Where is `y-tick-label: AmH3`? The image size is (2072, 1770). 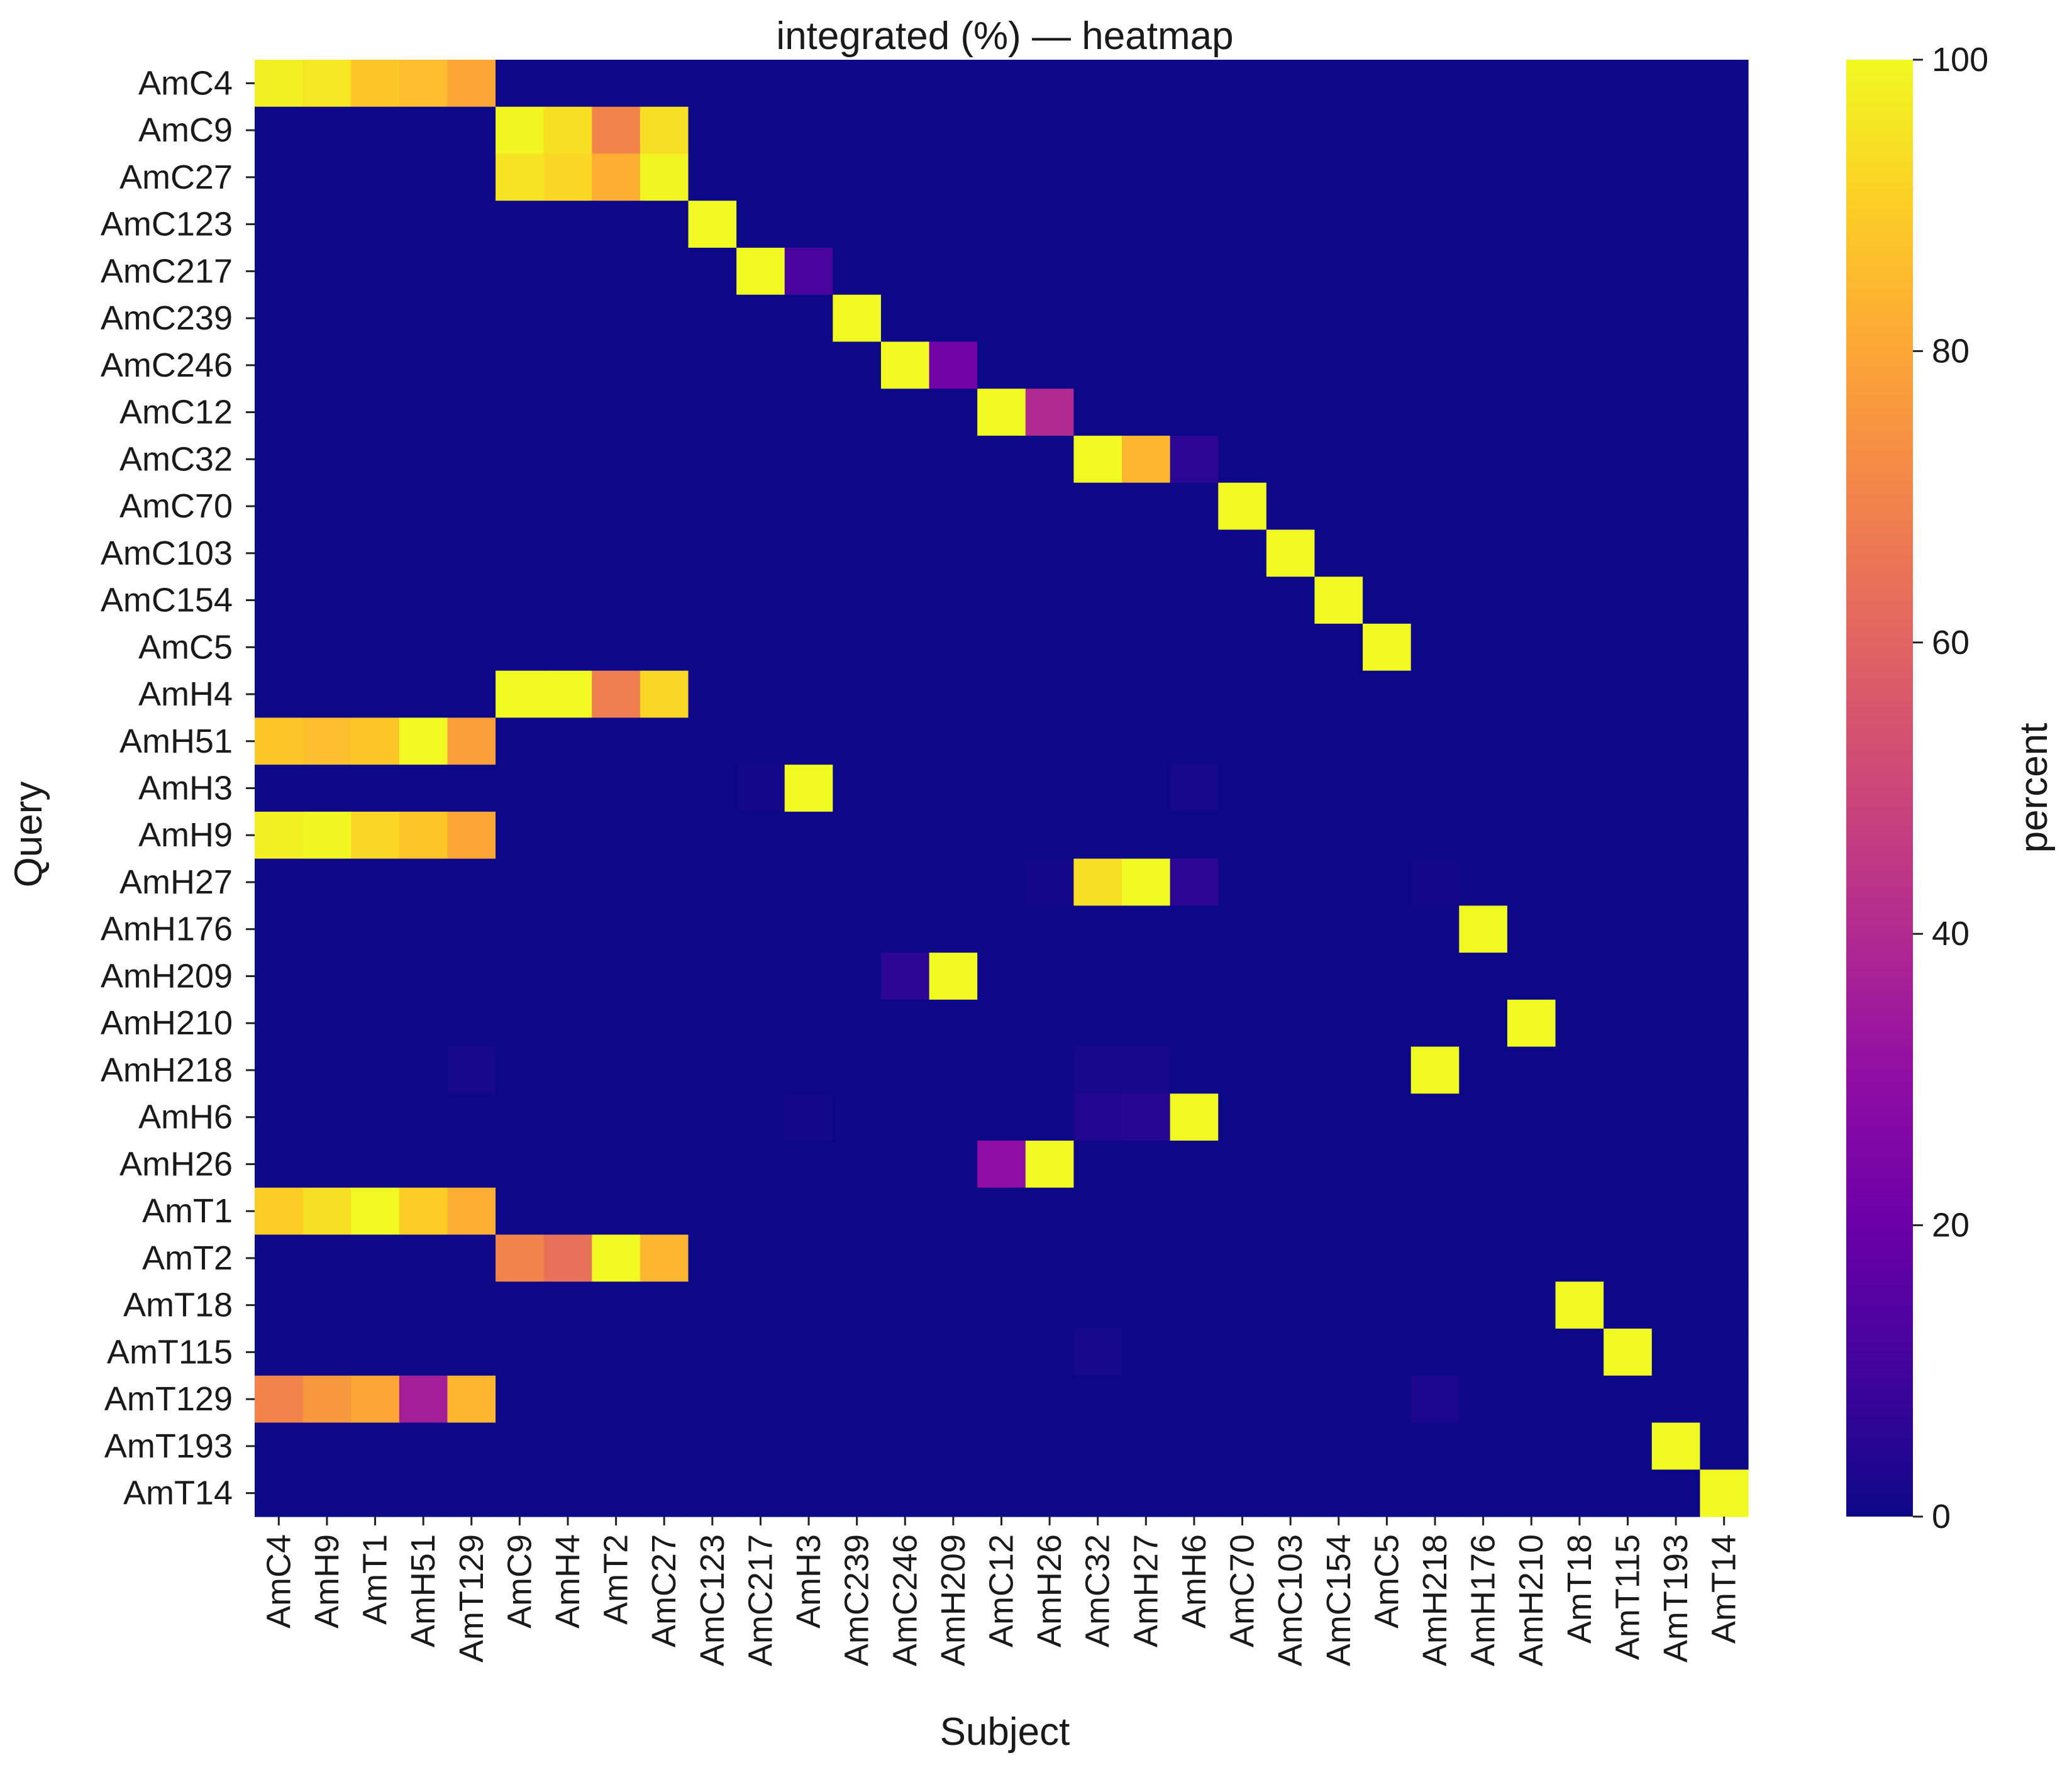 y-tick-label: AmH3 is located at coordinates (185, 788).